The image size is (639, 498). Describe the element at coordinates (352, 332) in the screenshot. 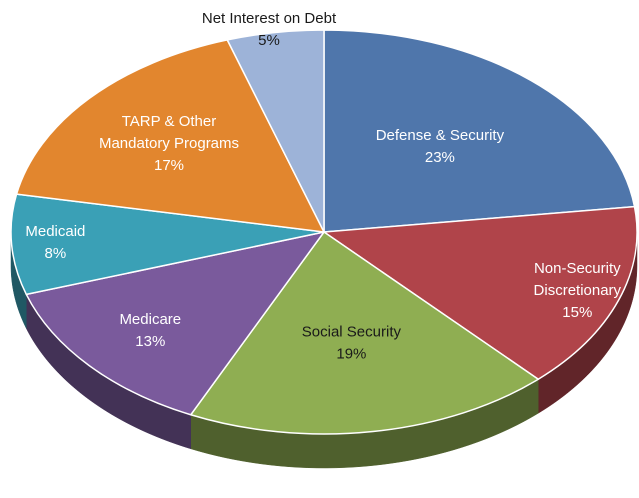

I see `pie-slice-label-social-security: Social Security` at that location.